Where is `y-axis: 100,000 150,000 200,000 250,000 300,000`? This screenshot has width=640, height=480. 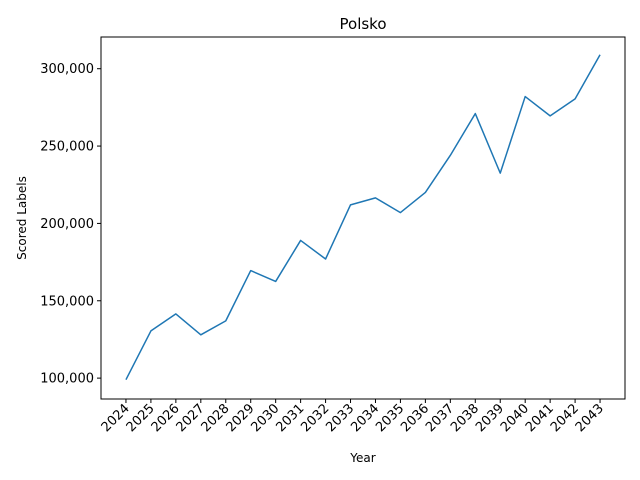 y-axis: 100,000 150,000 200,000 250,000 300,000 is located at coordinates (70, 224).